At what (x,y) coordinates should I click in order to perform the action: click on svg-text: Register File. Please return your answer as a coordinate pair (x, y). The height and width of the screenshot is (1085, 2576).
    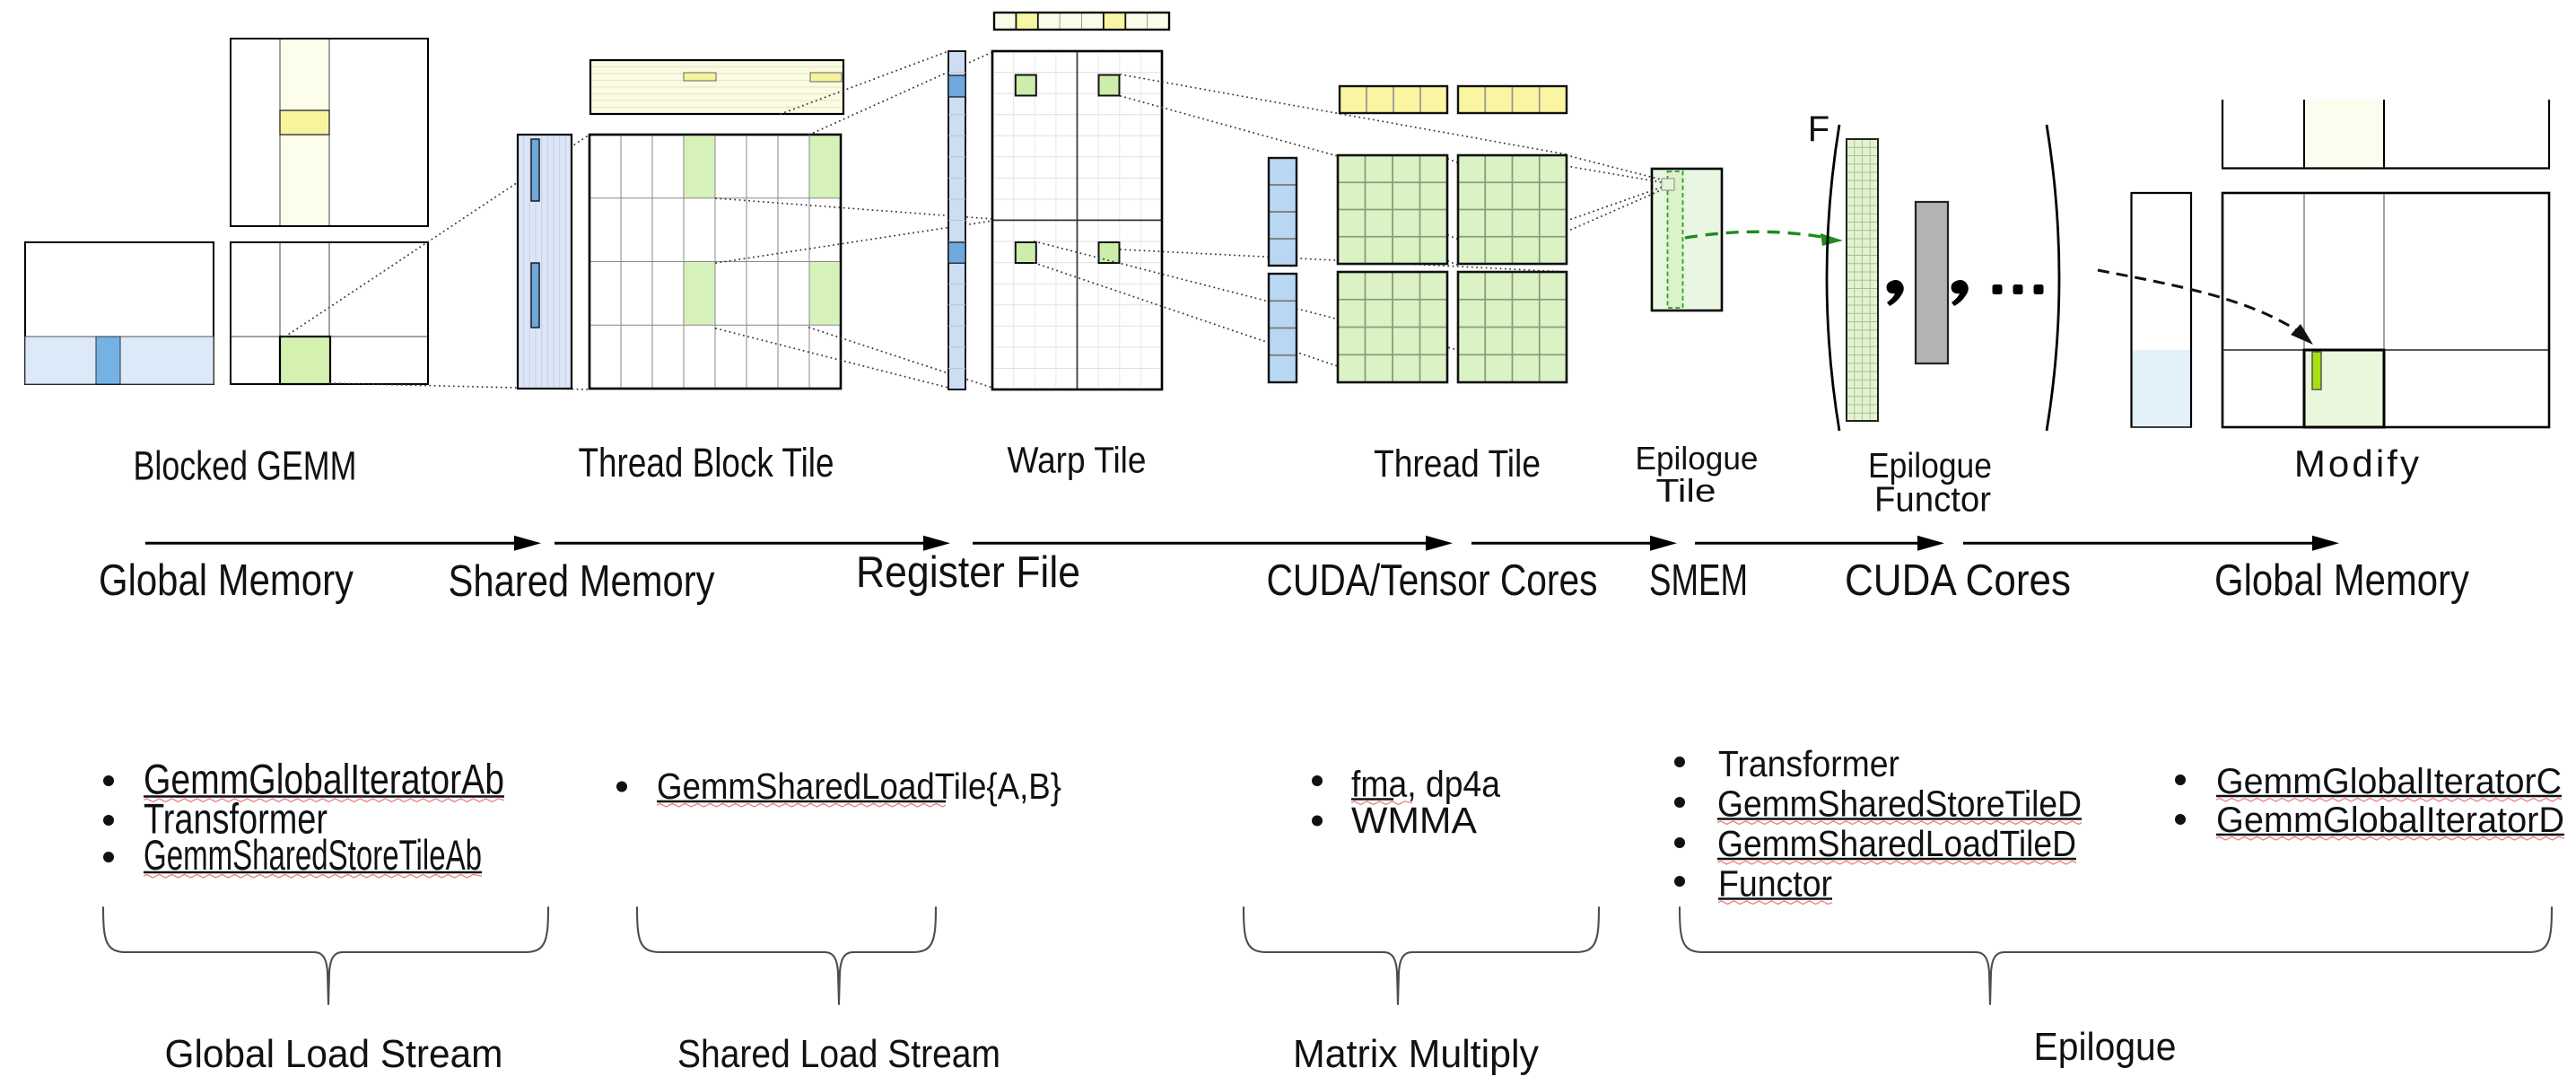
    Looking at the image, I should click on (968, 572).